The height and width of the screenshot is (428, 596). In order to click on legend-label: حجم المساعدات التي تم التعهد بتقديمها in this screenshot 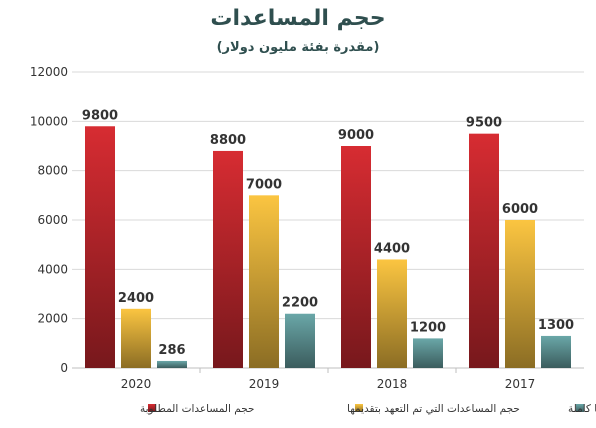, I will do `click(433, 409)`.